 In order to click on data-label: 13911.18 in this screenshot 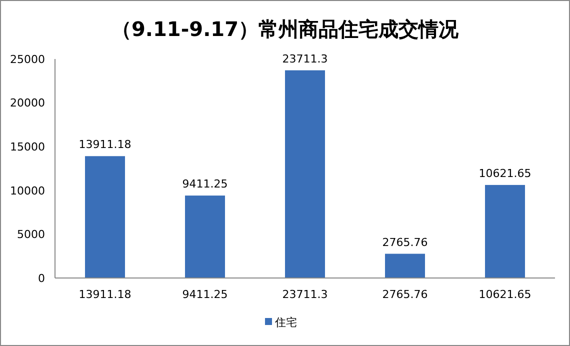, I will do `click(105, 145)`.